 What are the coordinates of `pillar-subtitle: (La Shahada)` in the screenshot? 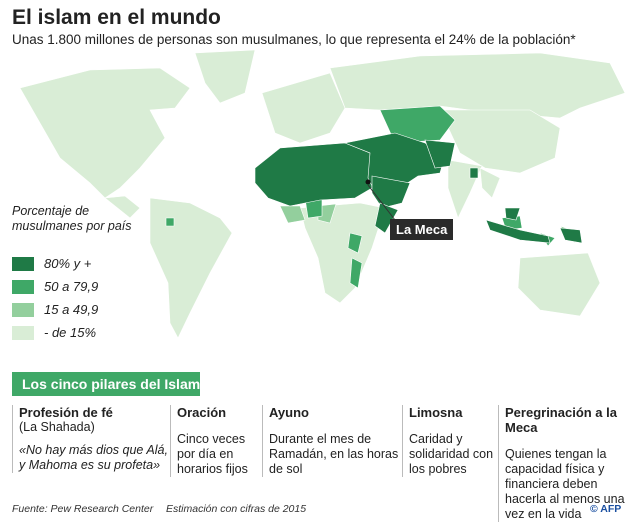 It's located at (57, 427).